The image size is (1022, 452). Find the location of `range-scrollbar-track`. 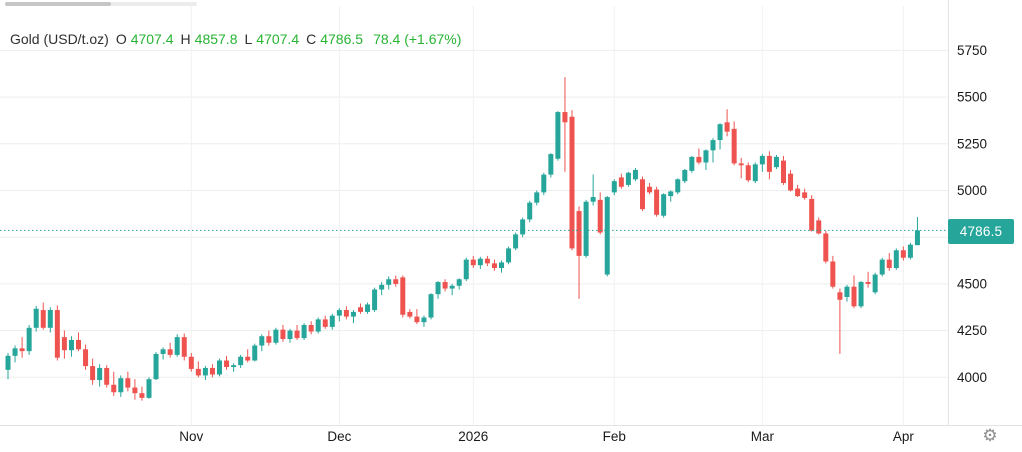

range-scrollbar-track is located at coordinates (101, 4).